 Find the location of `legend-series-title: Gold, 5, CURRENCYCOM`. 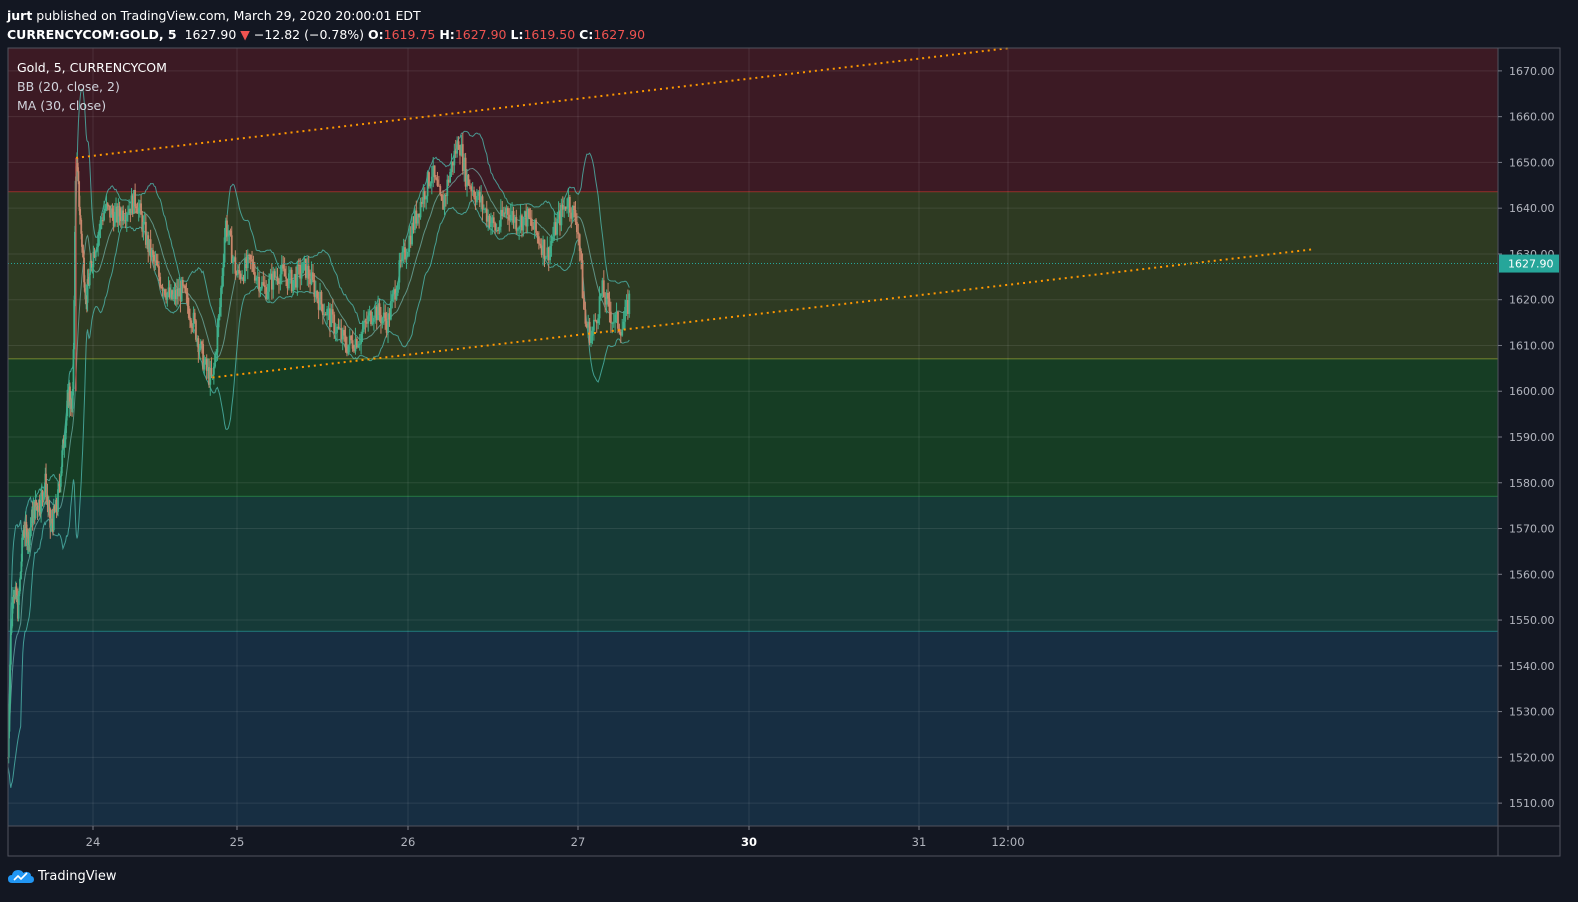

legend-series-title: Gold, 5, CURRENCYCOM is located at coordinates (92, 67).